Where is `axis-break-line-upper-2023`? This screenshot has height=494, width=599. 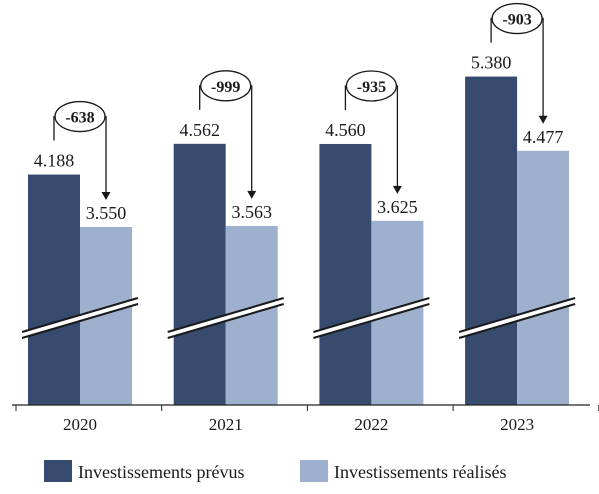
axis-break-line-upper-2023 is located at coordinates (517, 315).